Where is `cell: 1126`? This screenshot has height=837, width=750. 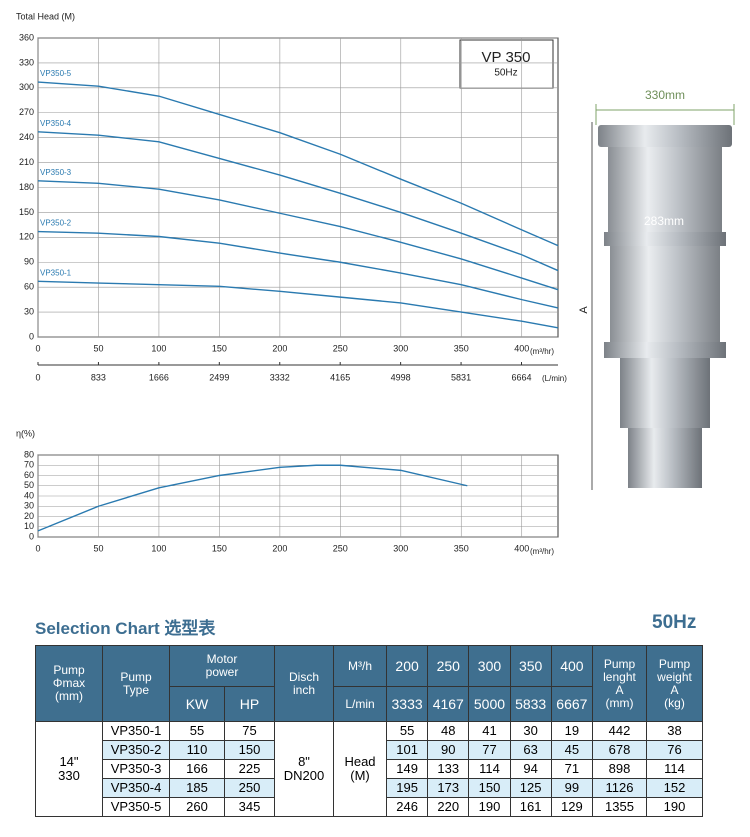 cell: 1126 is located at coordinates (619, 788).